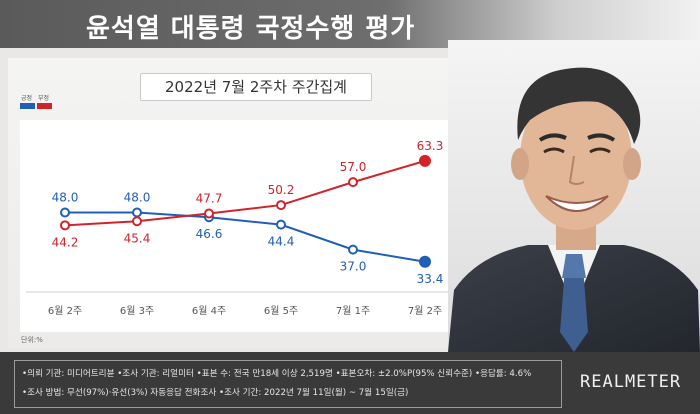  Describe the element at coordinates (251, 29) in the screenshot. I see `page-title: 윤석열 대통령 국정수행 평가` at that location.